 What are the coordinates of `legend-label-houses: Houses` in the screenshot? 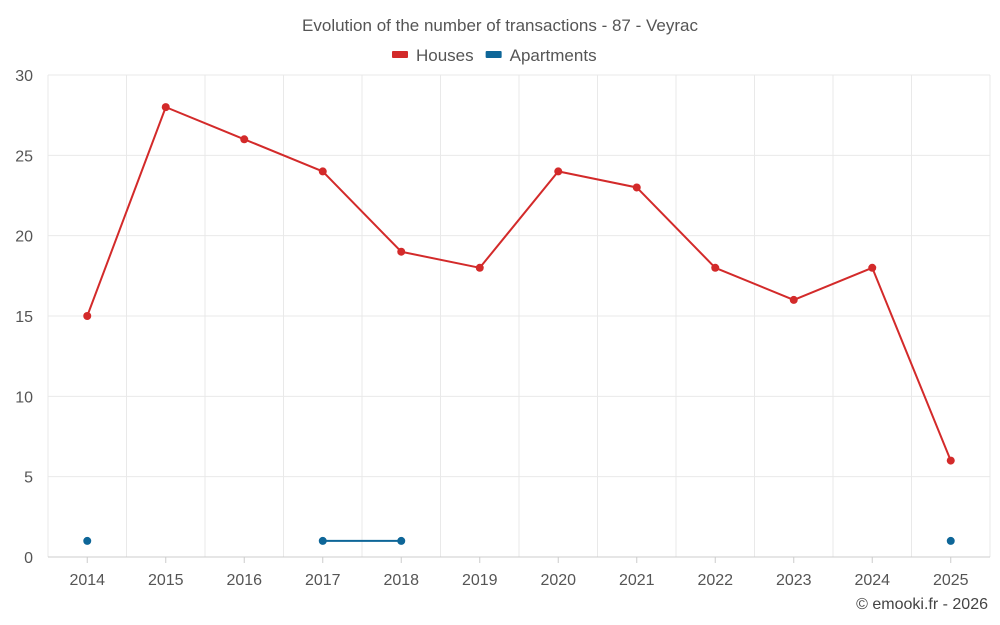 It's located at (445, 55).